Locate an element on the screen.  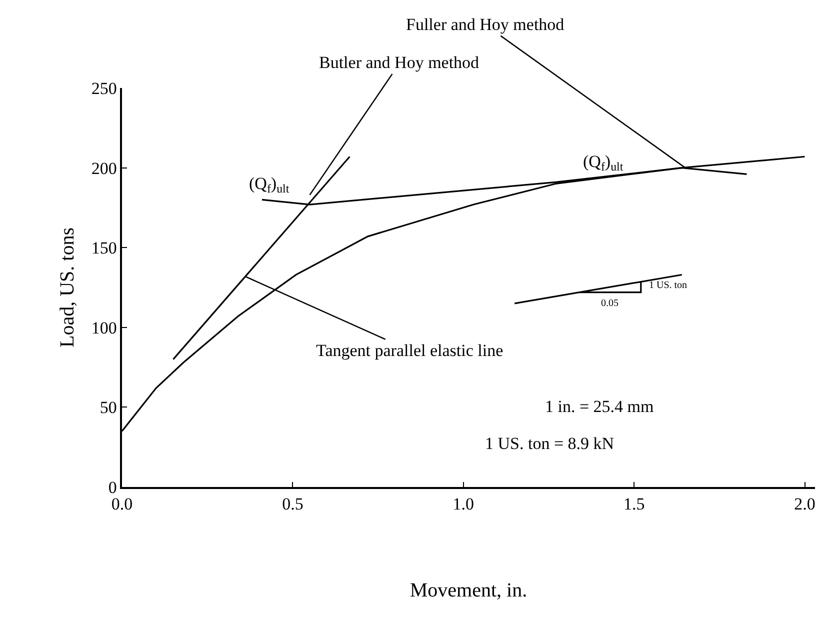
annotation: 1 in. = 25.4 mm is located at coordinates (599, 406).